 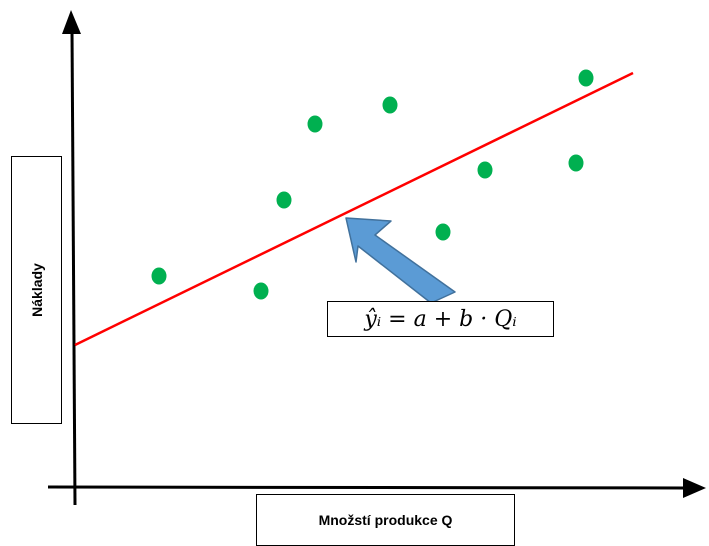 I want to click on y-axis-line, so click(x=73, y=267).